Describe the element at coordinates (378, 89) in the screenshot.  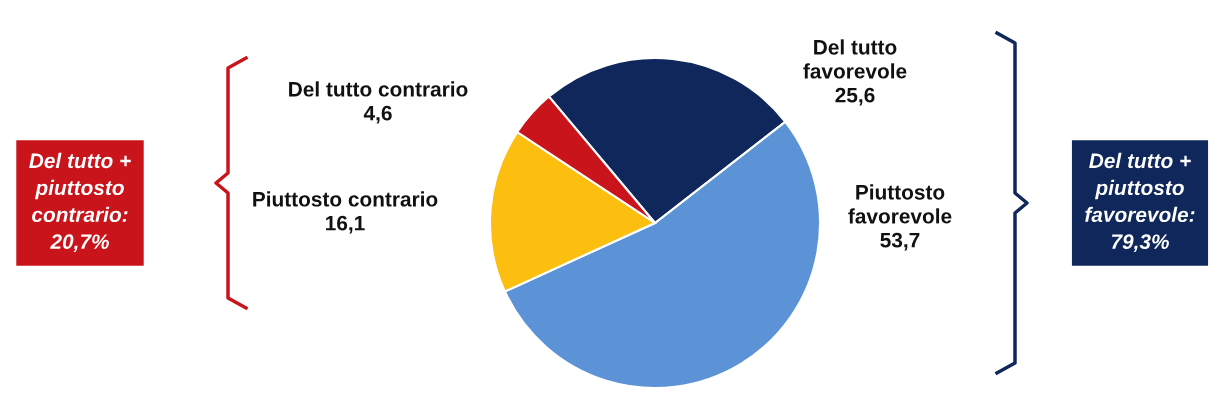
I see `slice-label: Del tutto contrario` at that location.